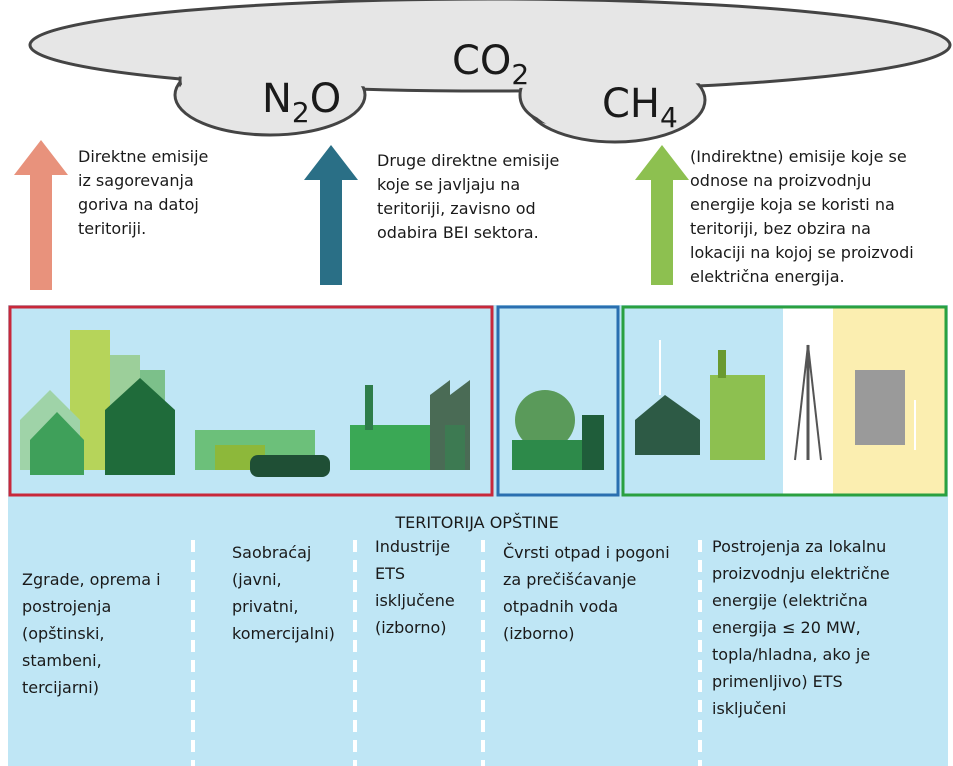 The image size is (953, 766). I want to click on column-text: Saobraćaj (javni, privatni, komercijalni), so click(283, 593).